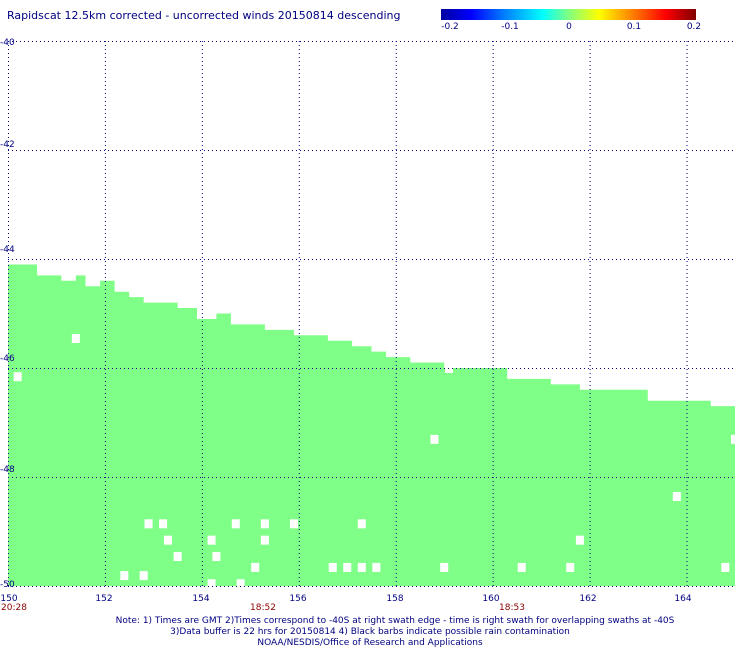 This screenshot has width=740, height=650. What do you see at coordinates (568, 14) in the screenshot?
I see `colorbar` at bounding box center [568, 14].